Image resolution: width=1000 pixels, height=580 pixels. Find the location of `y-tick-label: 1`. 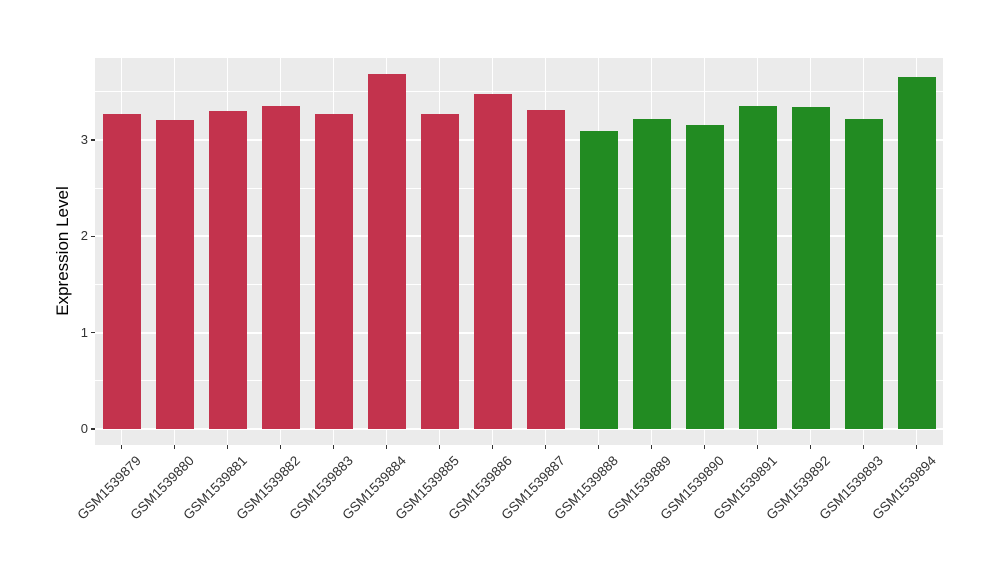

y-tick-label: 1 is located at coordinates (84, 332).